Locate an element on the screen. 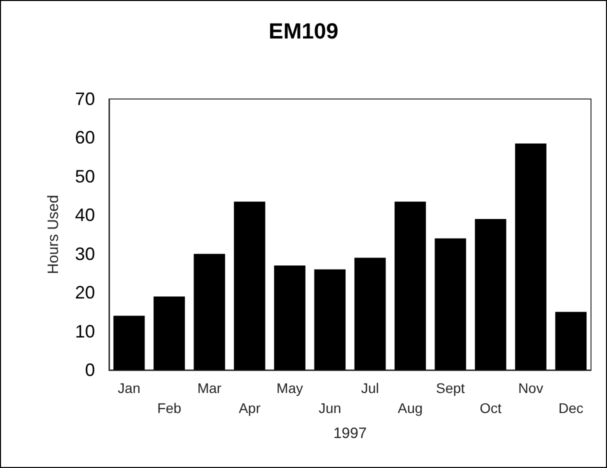  x-tick-label: Oct is located at coordinates (491, 408).